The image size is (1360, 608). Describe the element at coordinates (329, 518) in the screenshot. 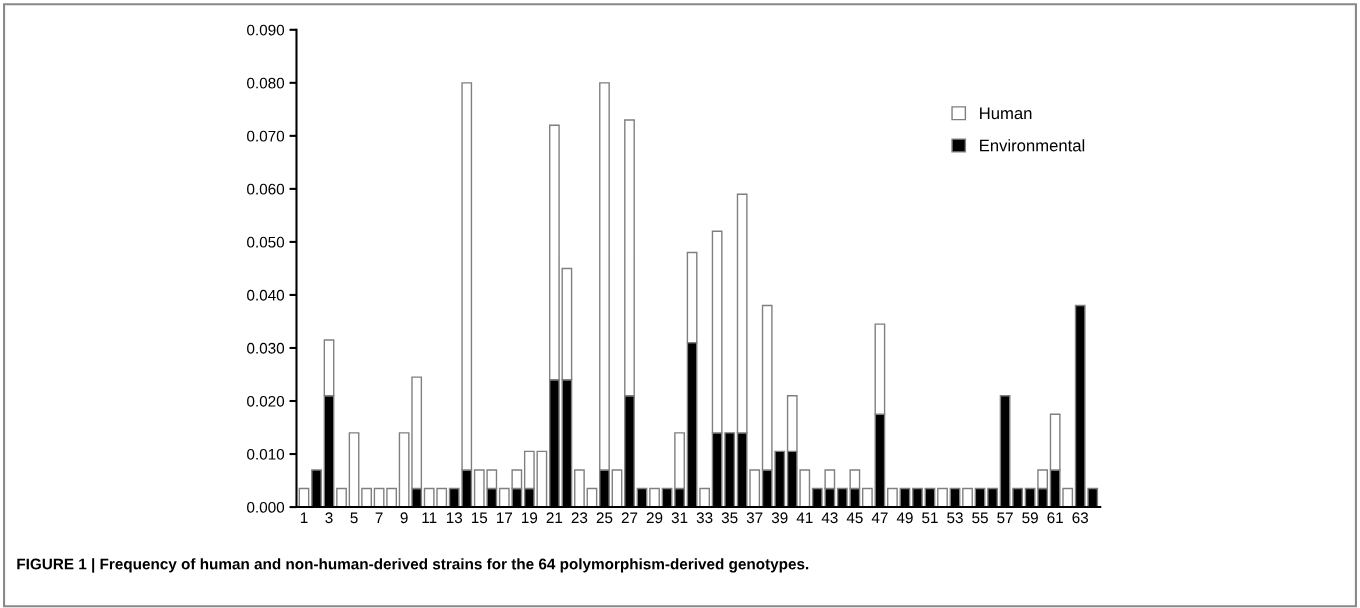

I see `x-tick-label: 3` at that location.